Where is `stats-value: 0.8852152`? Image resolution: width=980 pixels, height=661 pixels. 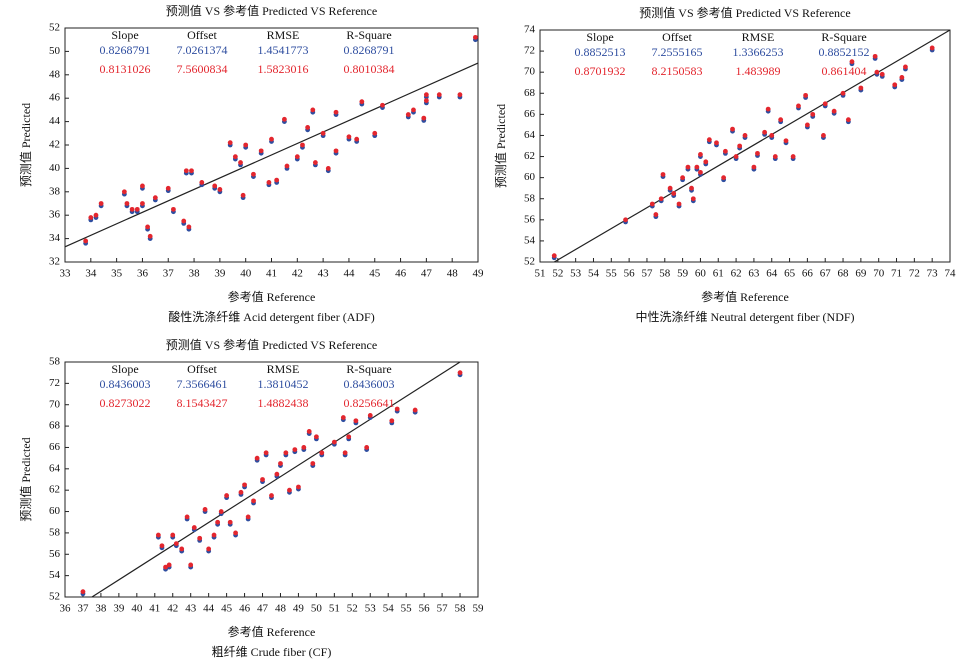
stats-value: 0.8852152 is located at coordinates (844, 52).